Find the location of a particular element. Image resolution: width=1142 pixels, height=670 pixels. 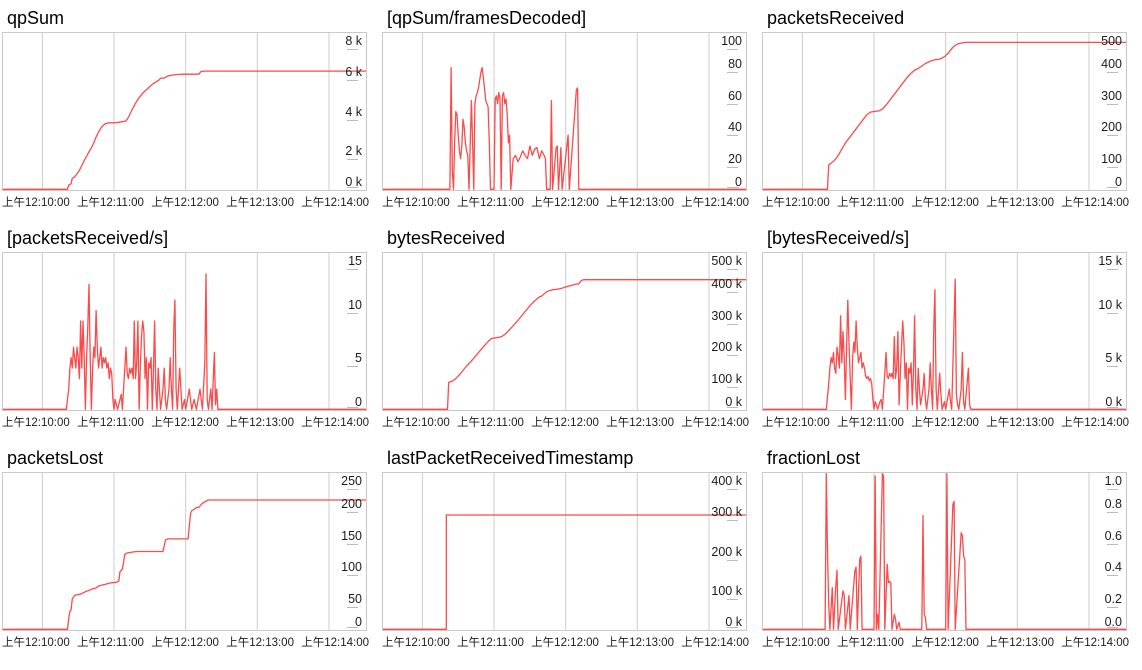

plot-area: 0 20 40 60 80 100 is located at coordinates (564, 111).